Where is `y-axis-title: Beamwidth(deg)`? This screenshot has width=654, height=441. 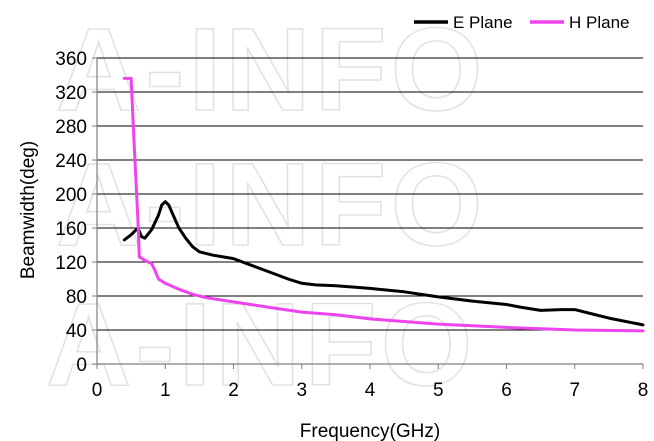 y-axis-title: Beamwidth(deg) is located at coordinates (28, 210).